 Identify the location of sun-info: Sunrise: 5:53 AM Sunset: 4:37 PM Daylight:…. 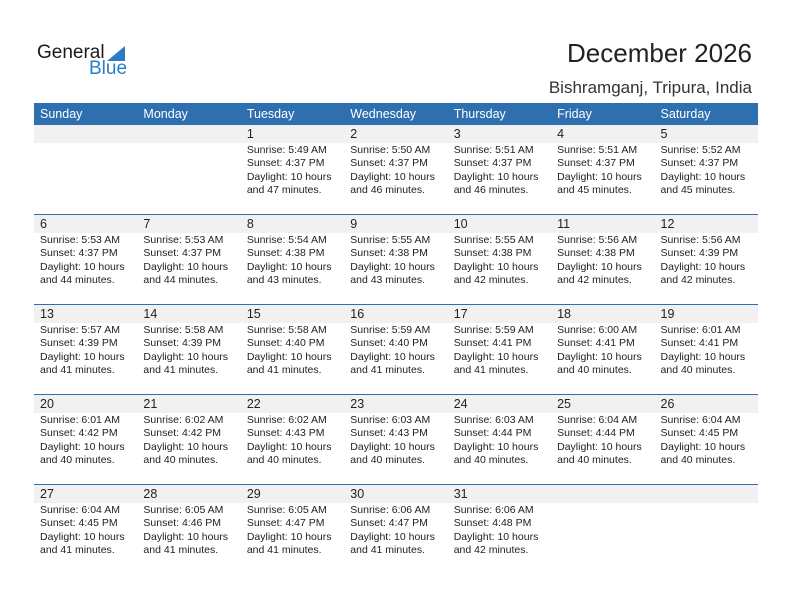
(185, 261).